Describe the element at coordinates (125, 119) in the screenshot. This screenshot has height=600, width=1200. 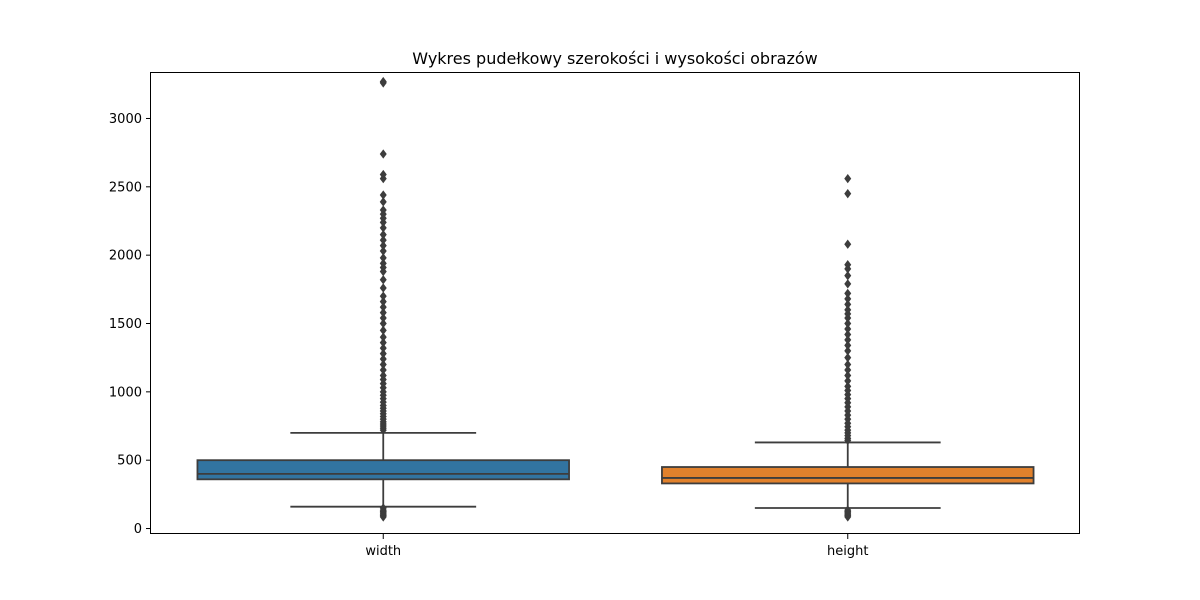
I see `y-tick-label: 3000` at that location.